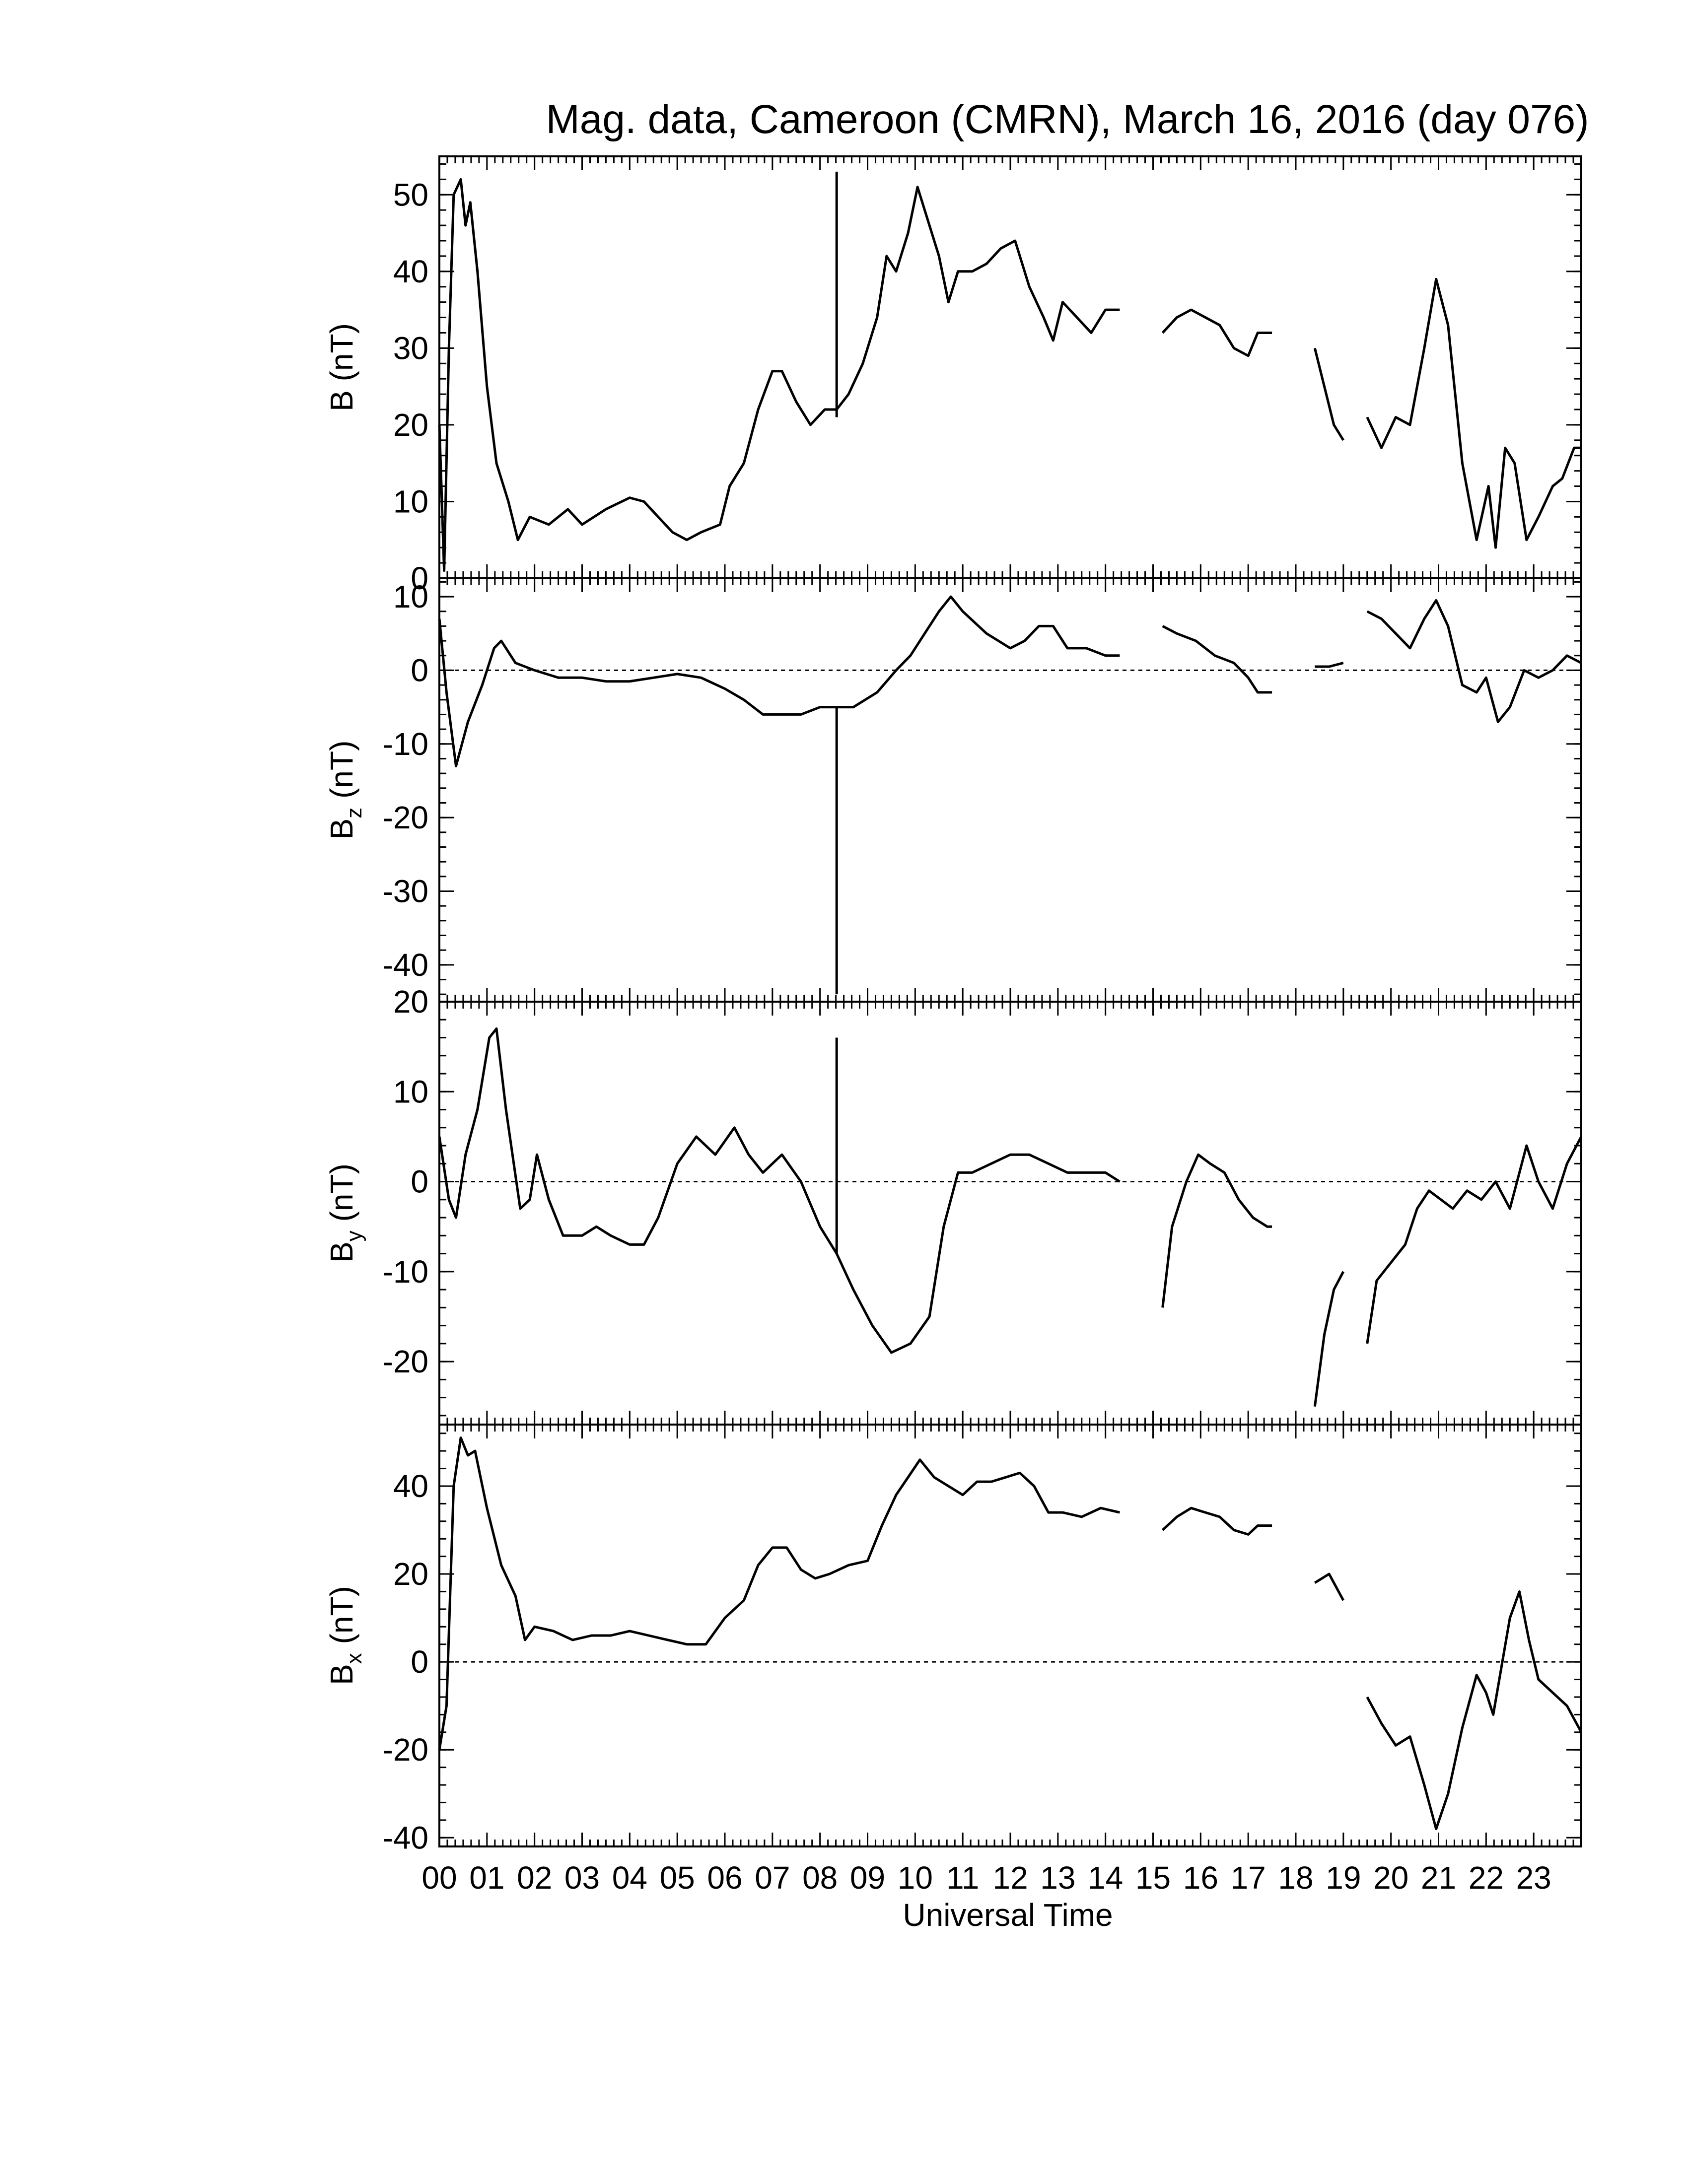  Describe the element at coordinates (341, 367) in the screenshot. I see `y-axis-title: B (nT)` at that location.